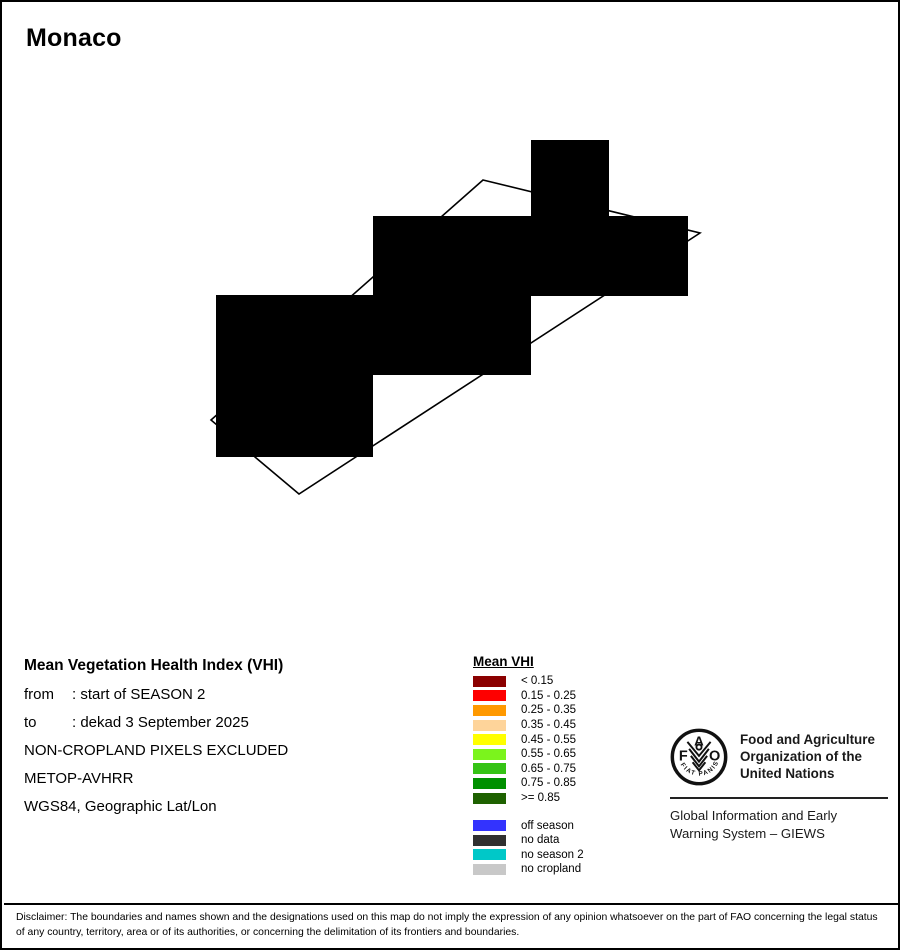 This screenshot has height=950, width=900. What do you see at coordinates (39, 694) in the screenshot?
I see `info-from-label: from` at bounding box center [39, 694].